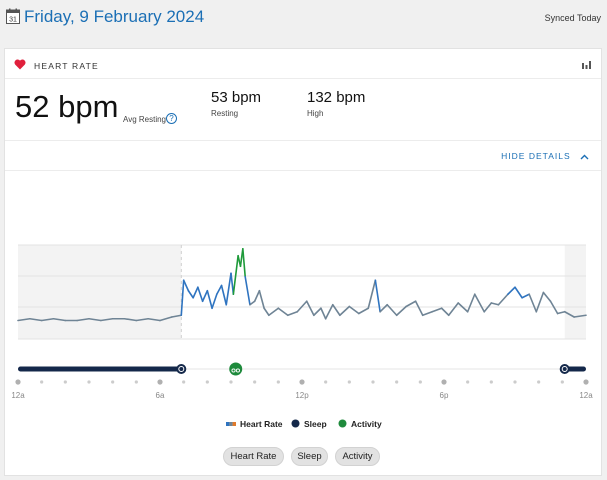 The height and width of the screenshot is (480, 607). I want to click on activity-legend-dot, so click(342, 423).